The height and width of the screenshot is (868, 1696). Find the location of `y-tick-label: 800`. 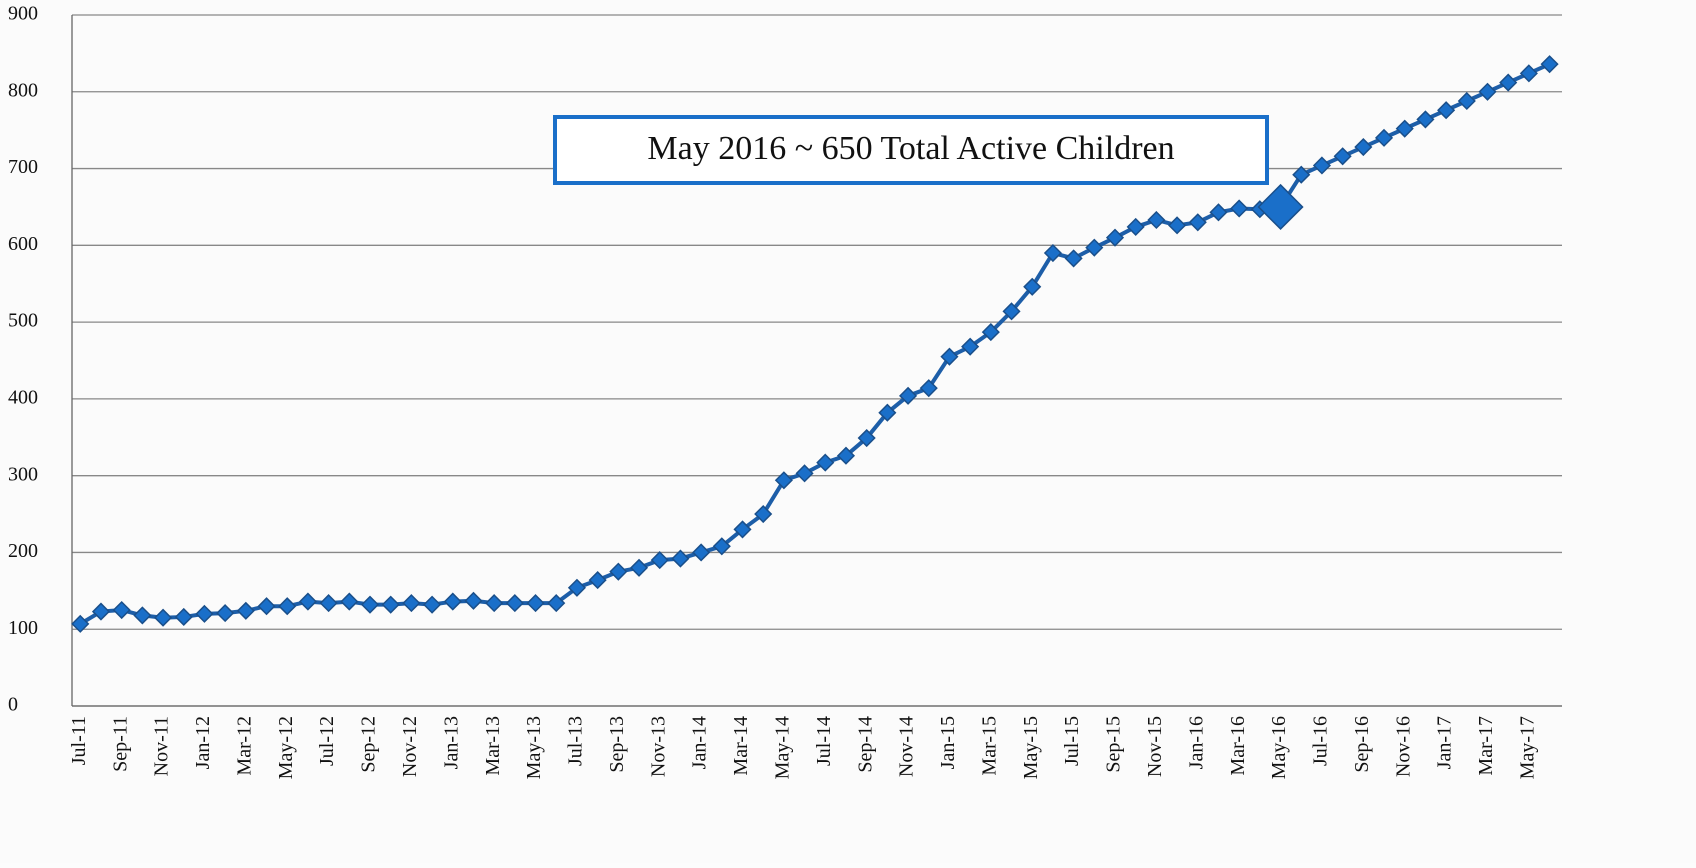

y-tick-label: 800 is located at coordinates (23, 90).